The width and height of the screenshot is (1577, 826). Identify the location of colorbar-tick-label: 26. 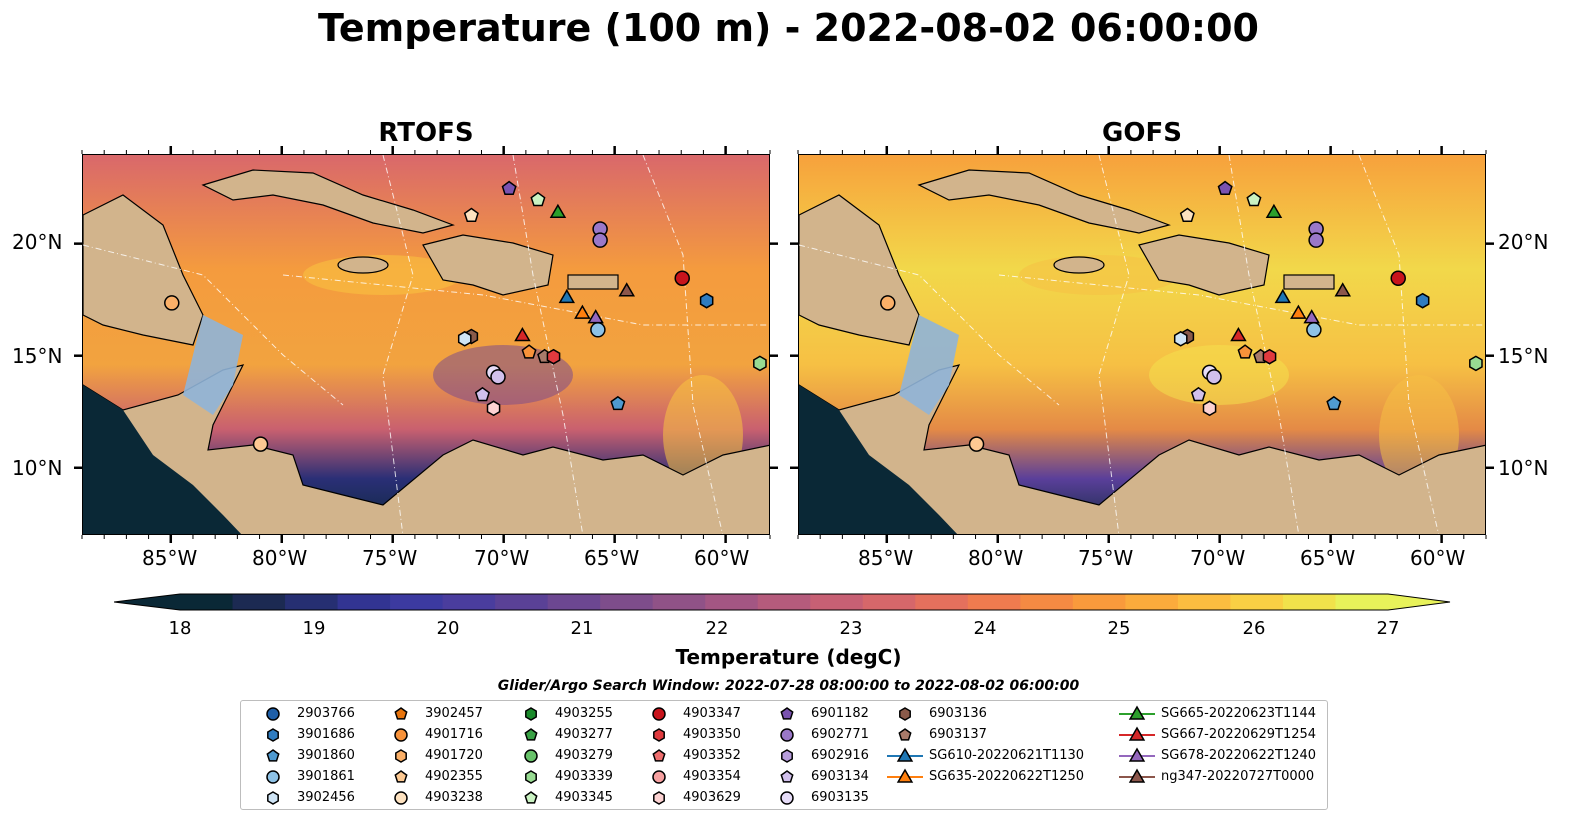
(1254, 628).